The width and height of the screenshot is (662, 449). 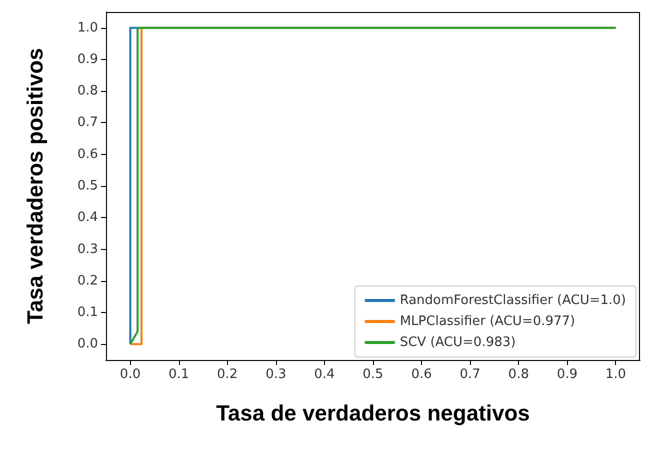 I want to click on legend-label: SCV (ACU=0.983), so click(x=458, y=342).